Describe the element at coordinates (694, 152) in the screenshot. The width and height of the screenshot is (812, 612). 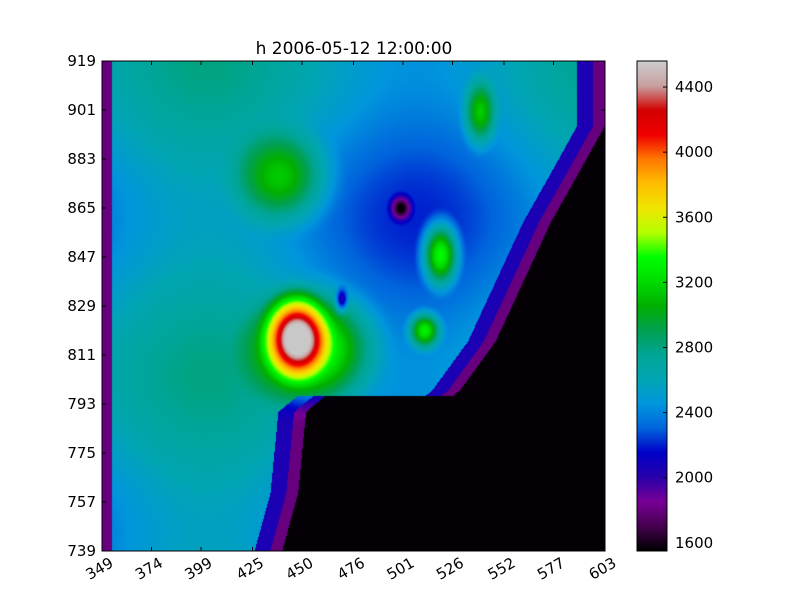
I see `colorbar-tick-label: 4000` at that location.